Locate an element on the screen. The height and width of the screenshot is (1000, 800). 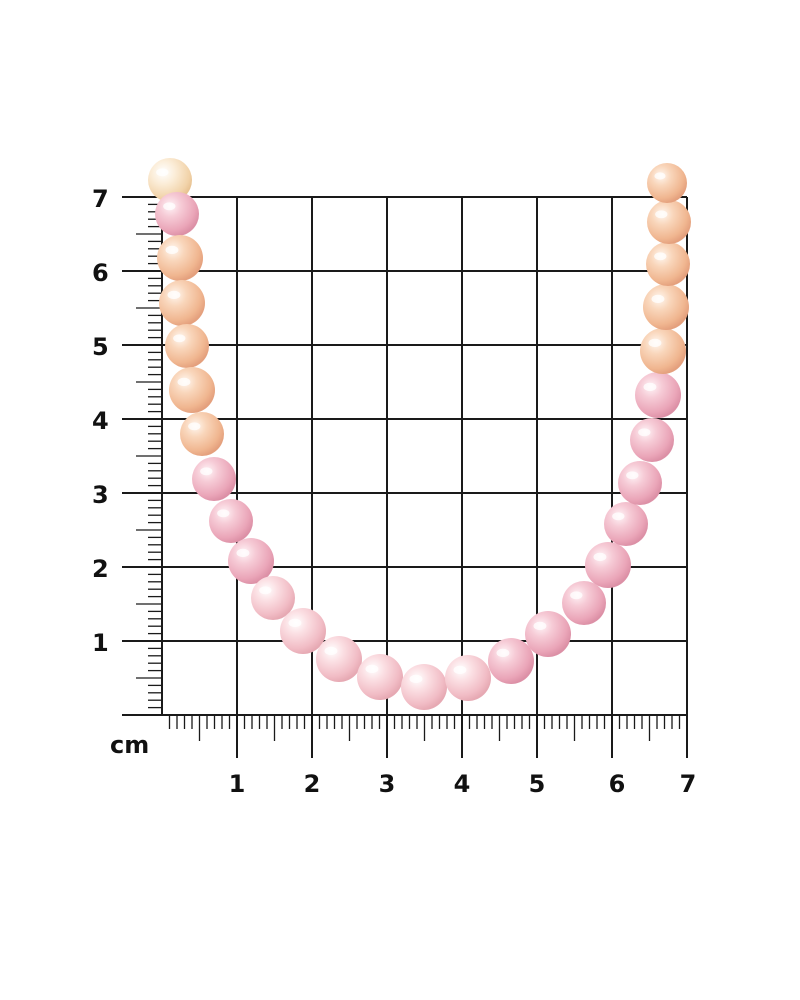
x-label-7: 7 is located at coordinates (688, 784).